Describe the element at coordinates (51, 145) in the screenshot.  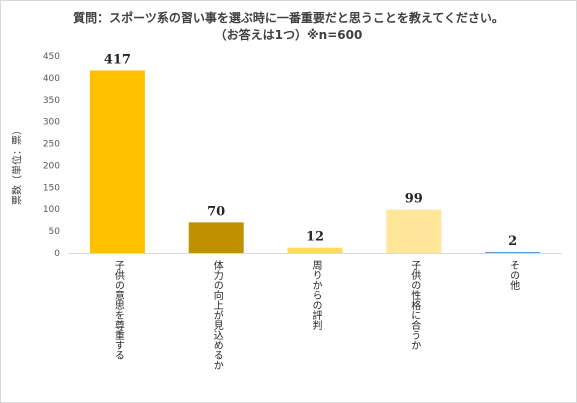
I see `y-tick-label: 250` at that location.